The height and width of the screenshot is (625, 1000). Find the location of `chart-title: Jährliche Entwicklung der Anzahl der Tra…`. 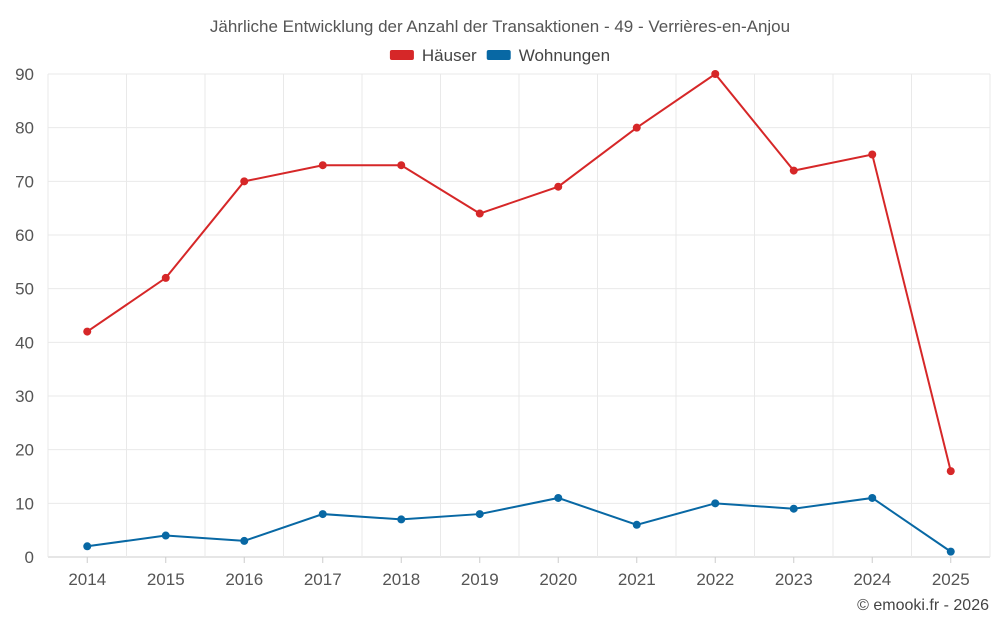

chart-title: Jährliche Entwicklung der Anzahl der Tra… is located at coordinates (500, 26).